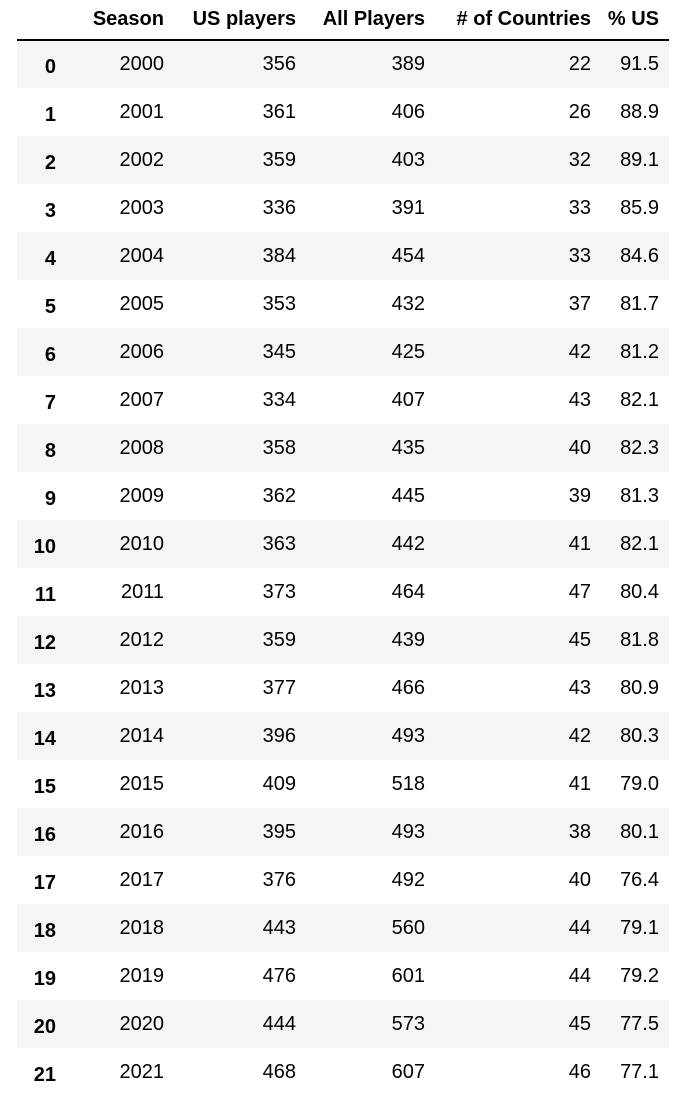  I want to click on us-players-cell: 444, so click(279, 1023).